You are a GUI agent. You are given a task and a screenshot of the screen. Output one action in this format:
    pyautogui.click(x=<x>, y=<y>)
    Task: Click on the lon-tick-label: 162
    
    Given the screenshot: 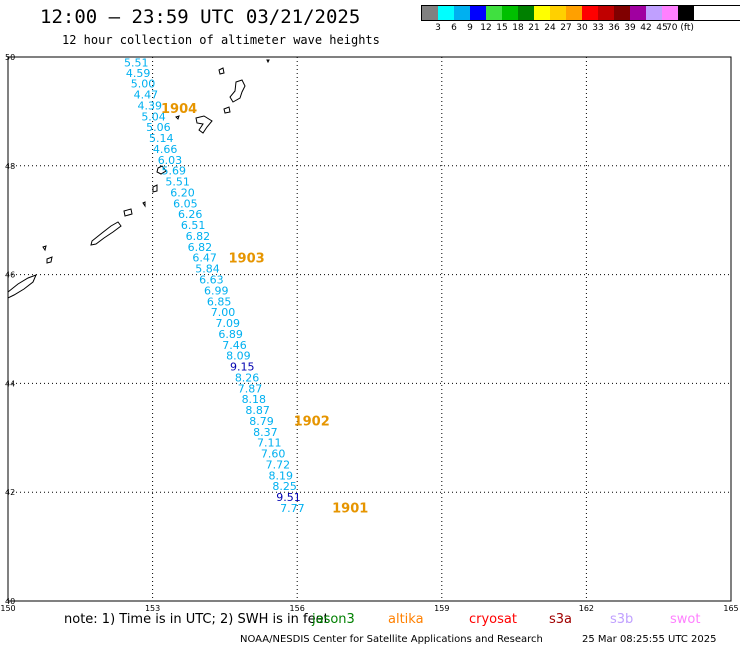 What is the action you would take?
    pyautogui.click(x=586, y=608)
    